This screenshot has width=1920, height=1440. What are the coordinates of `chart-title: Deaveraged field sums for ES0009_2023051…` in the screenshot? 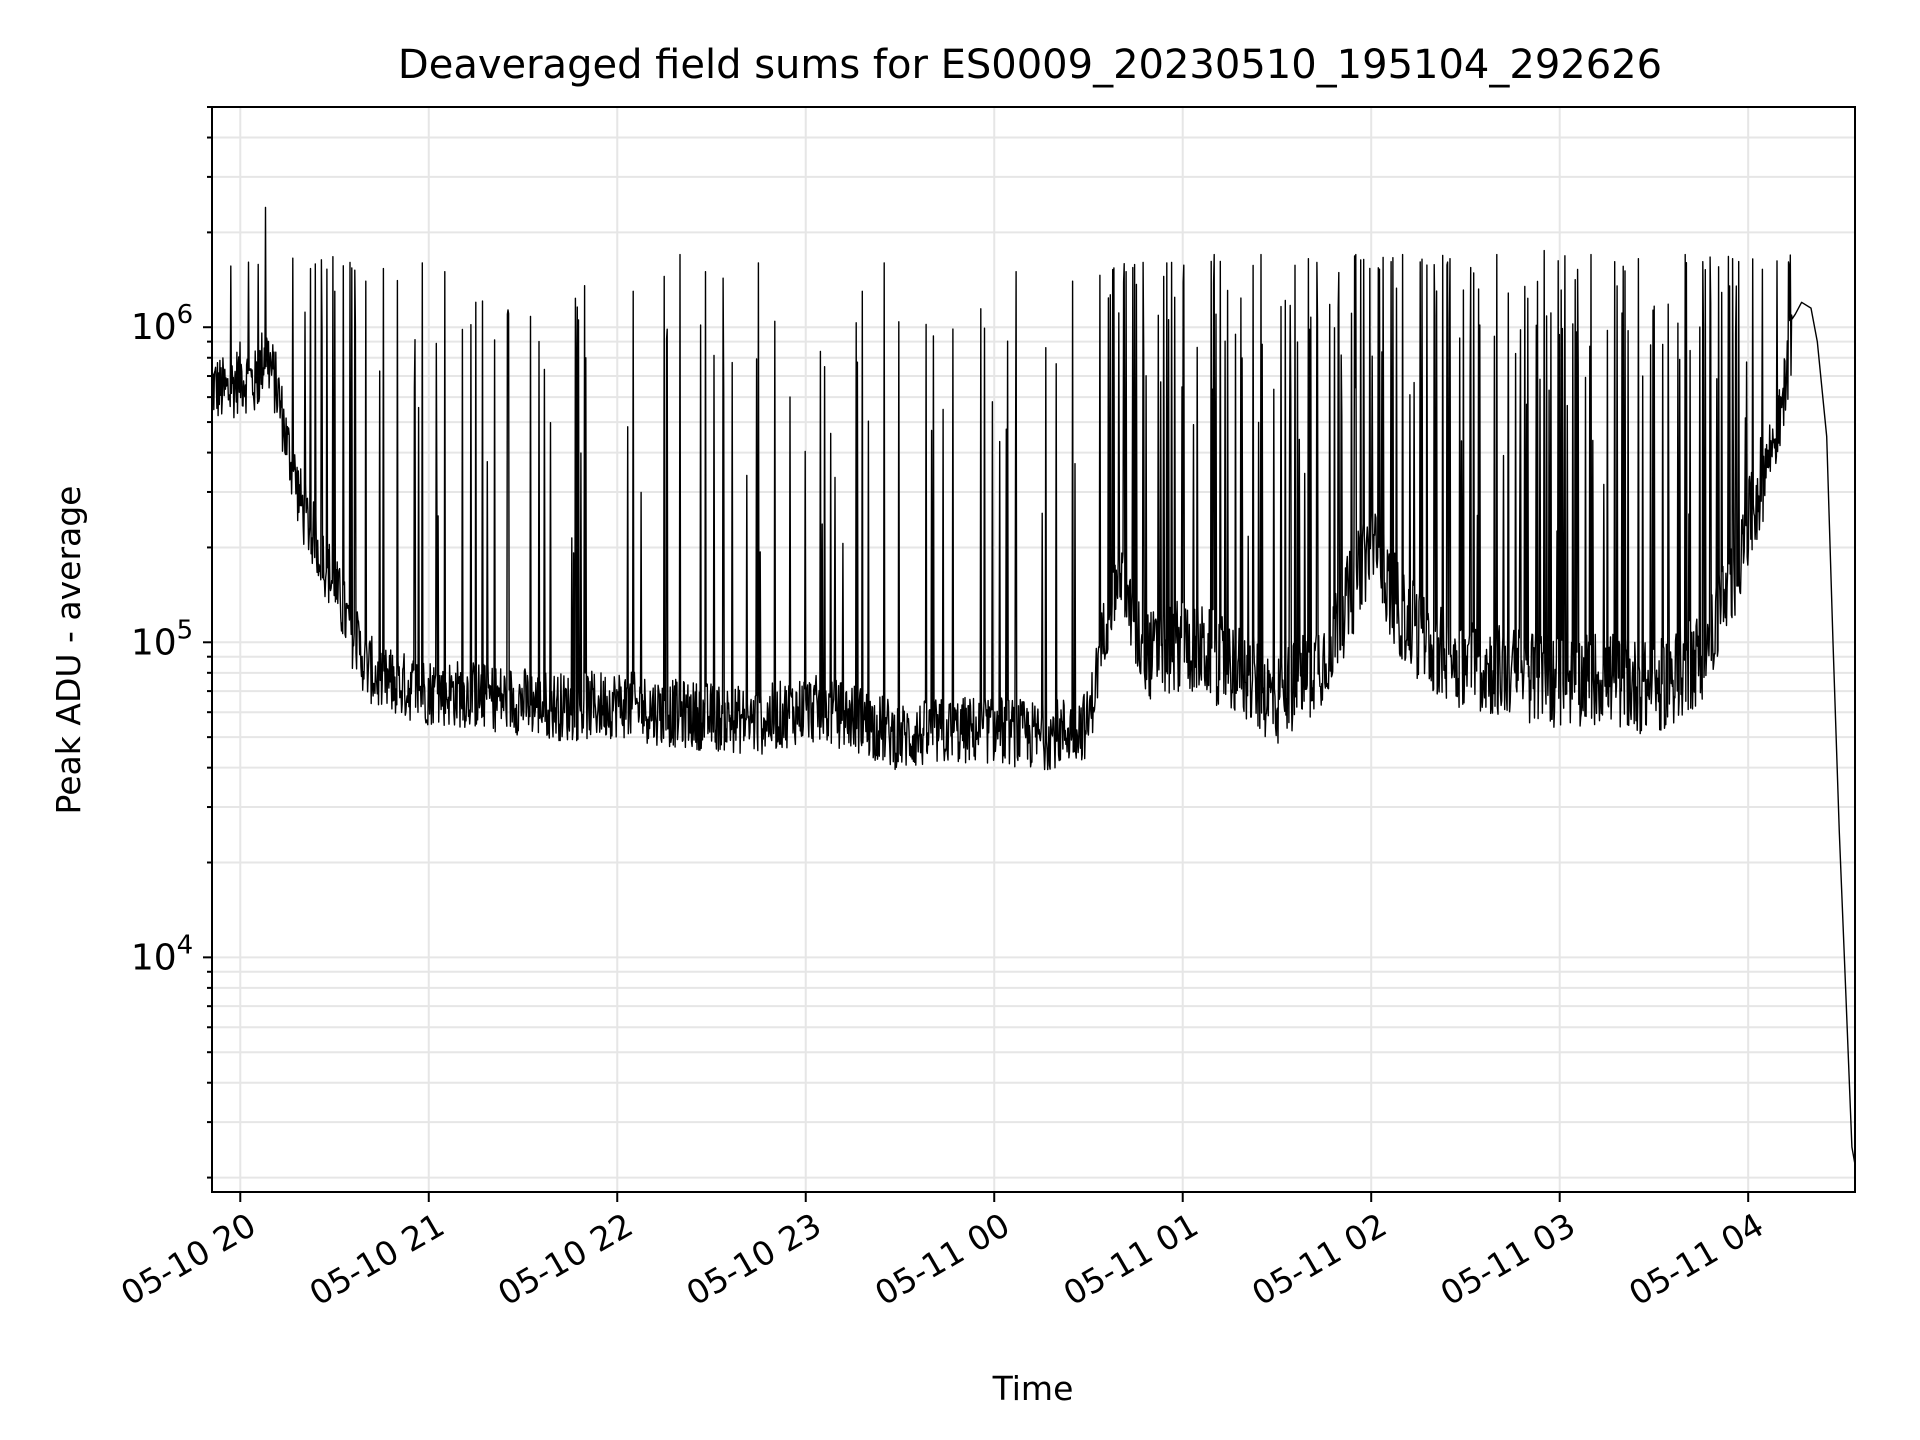 It's located at (1030, 65).